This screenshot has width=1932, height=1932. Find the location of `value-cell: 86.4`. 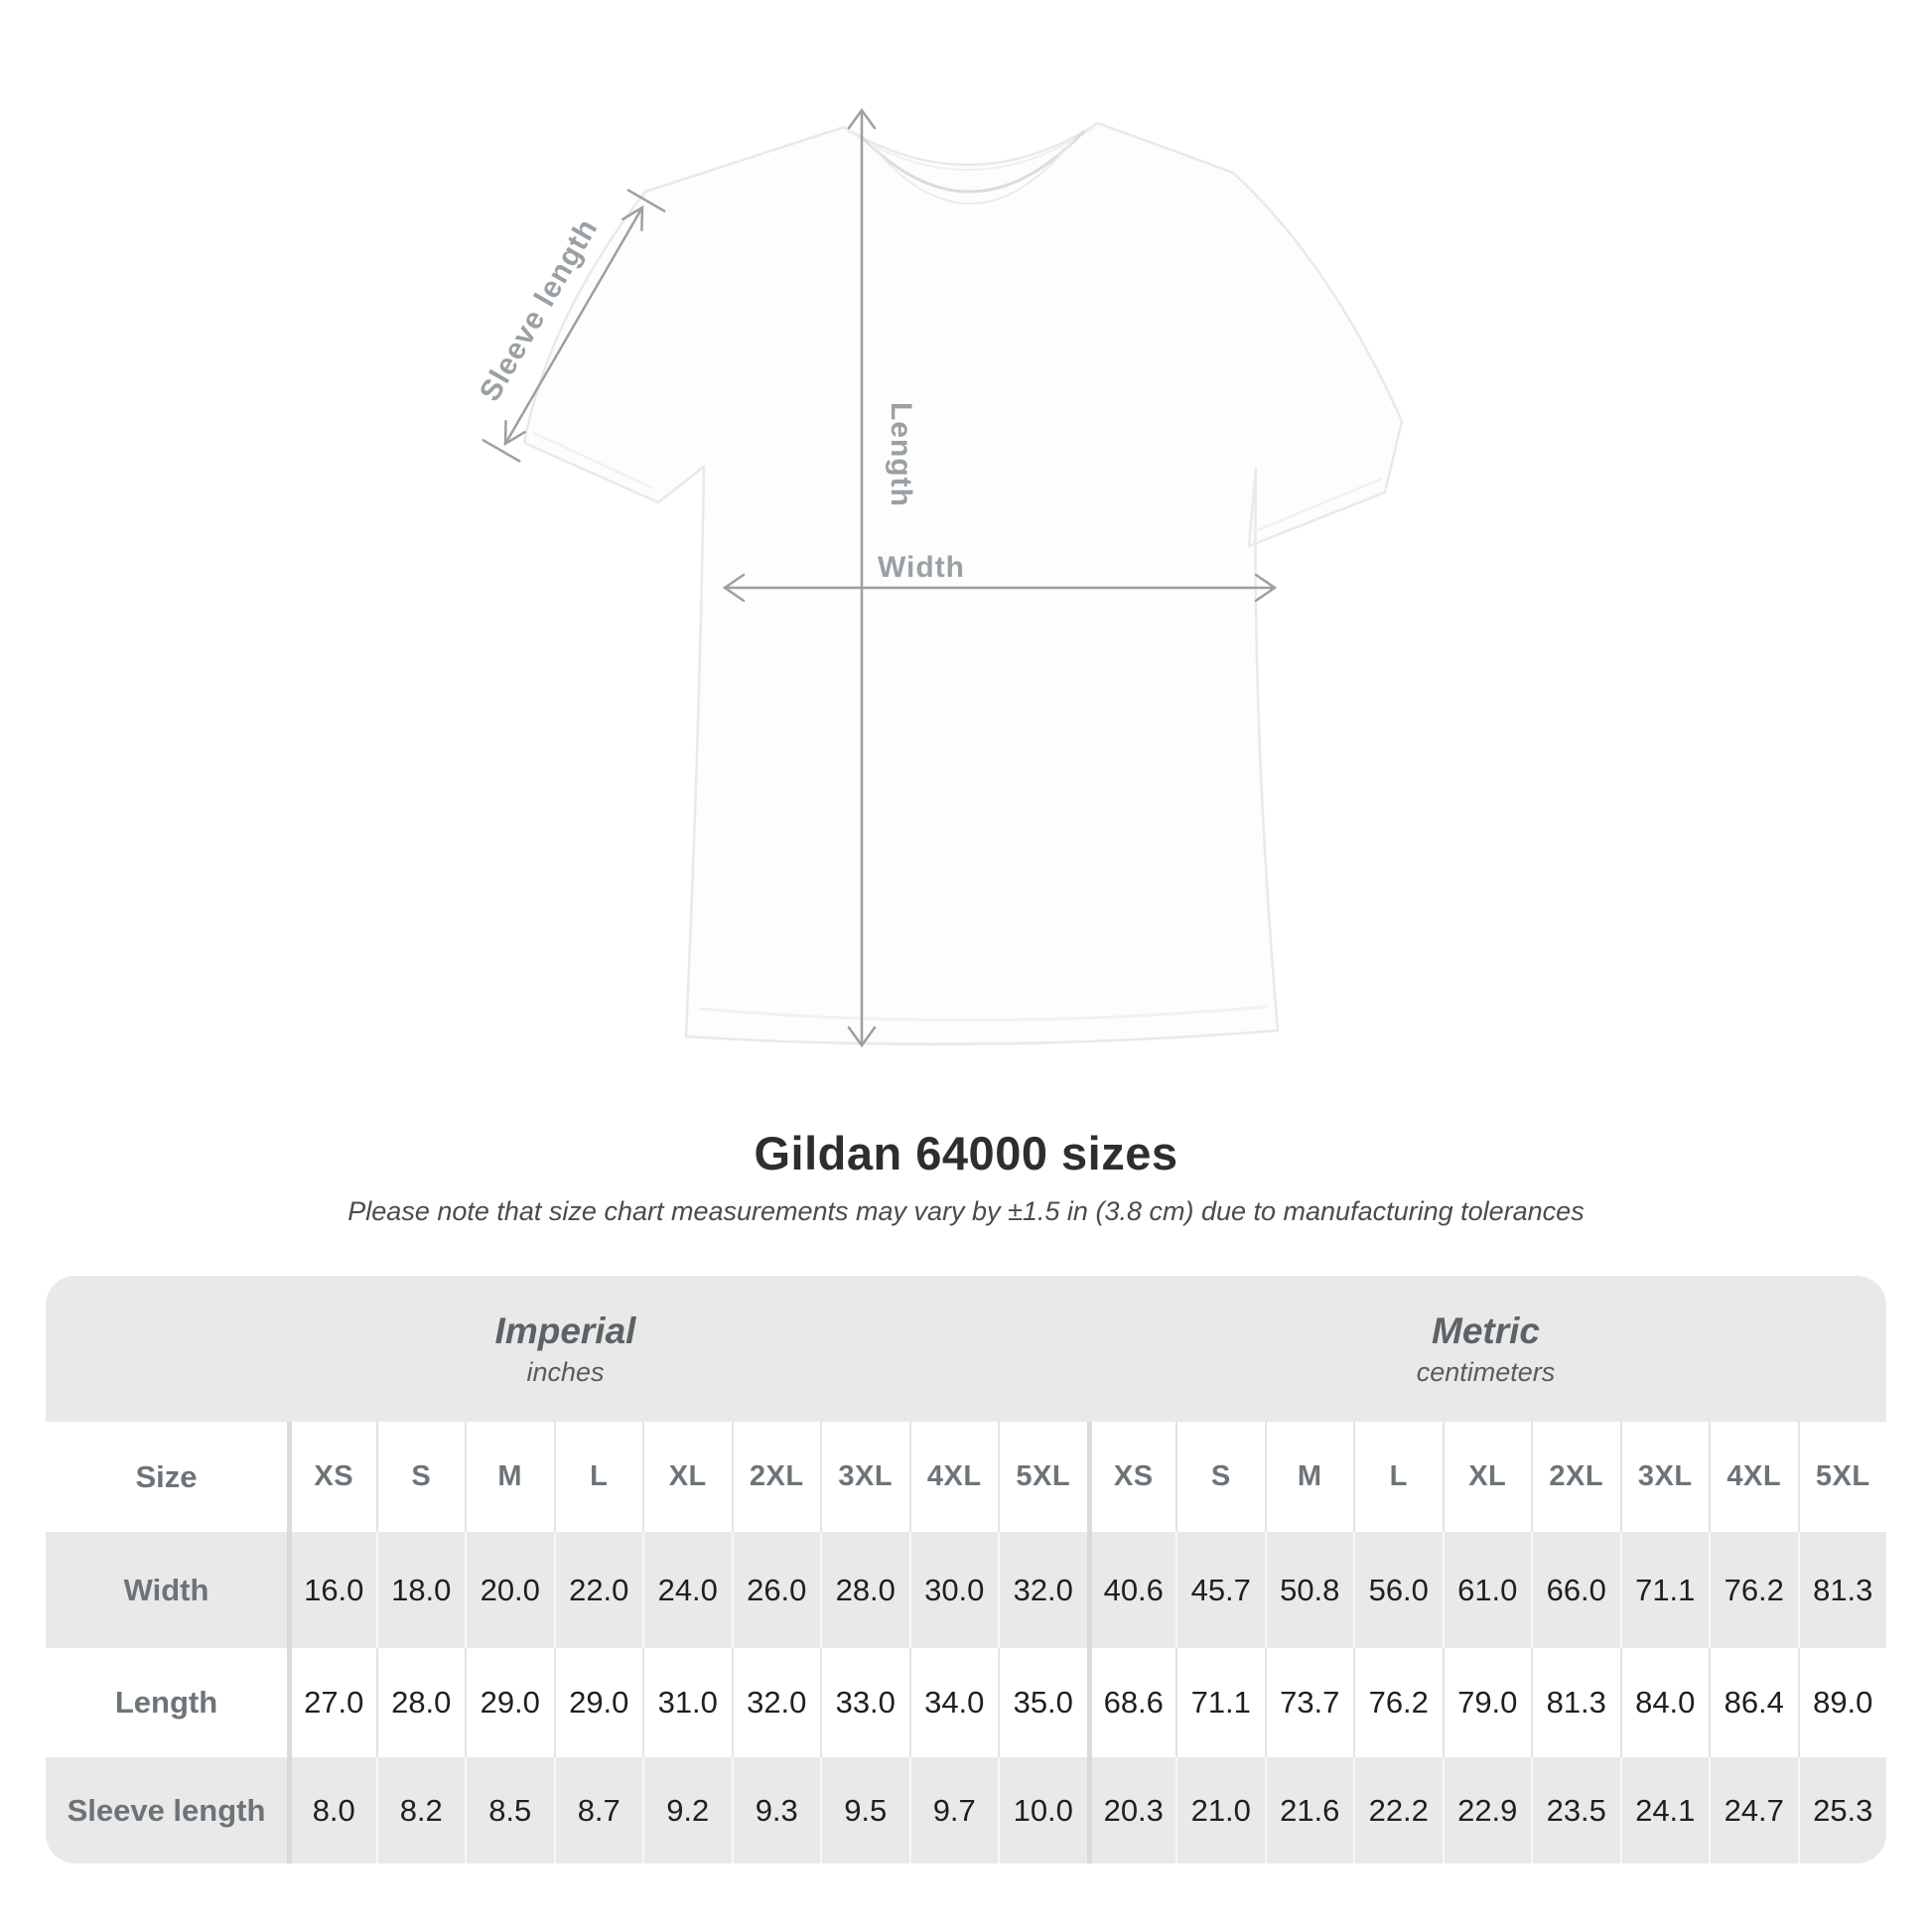

value-cell: 86.4 is located at coordinates (1754, 1703).